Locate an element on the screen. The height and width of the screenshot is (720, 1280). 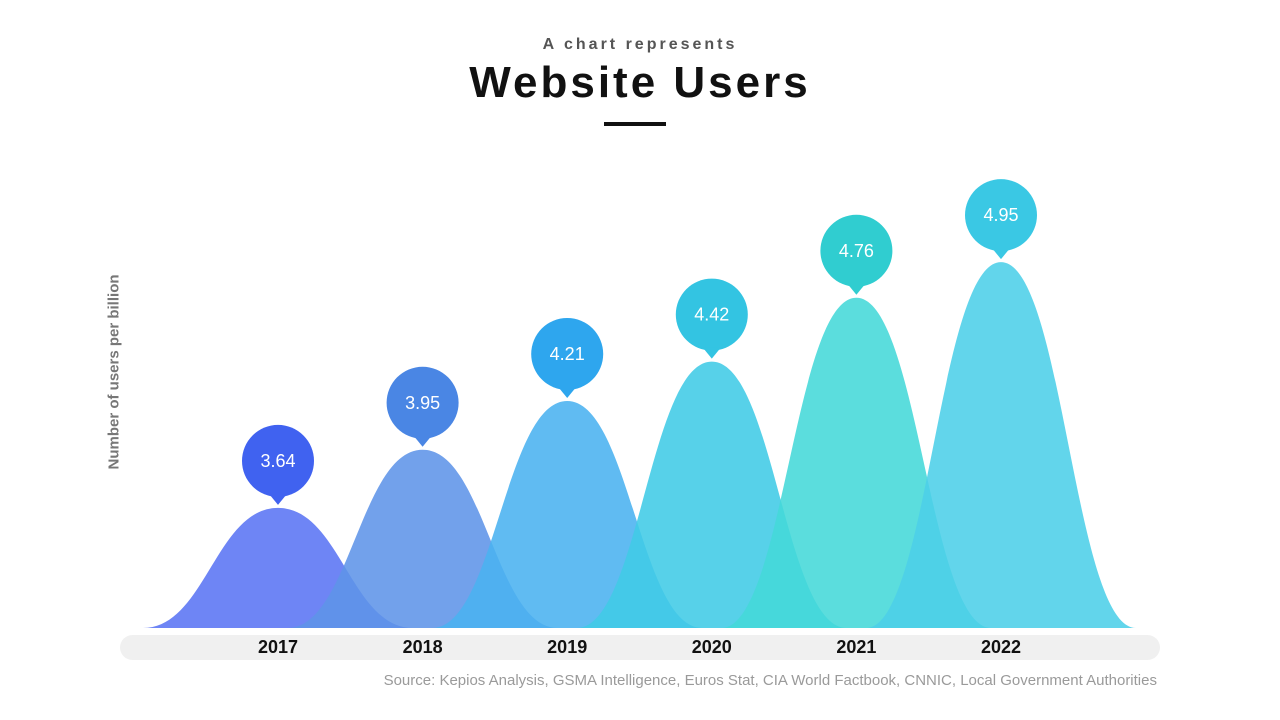
data-label-2021: 4.76 is located at coordinates (856, 251).